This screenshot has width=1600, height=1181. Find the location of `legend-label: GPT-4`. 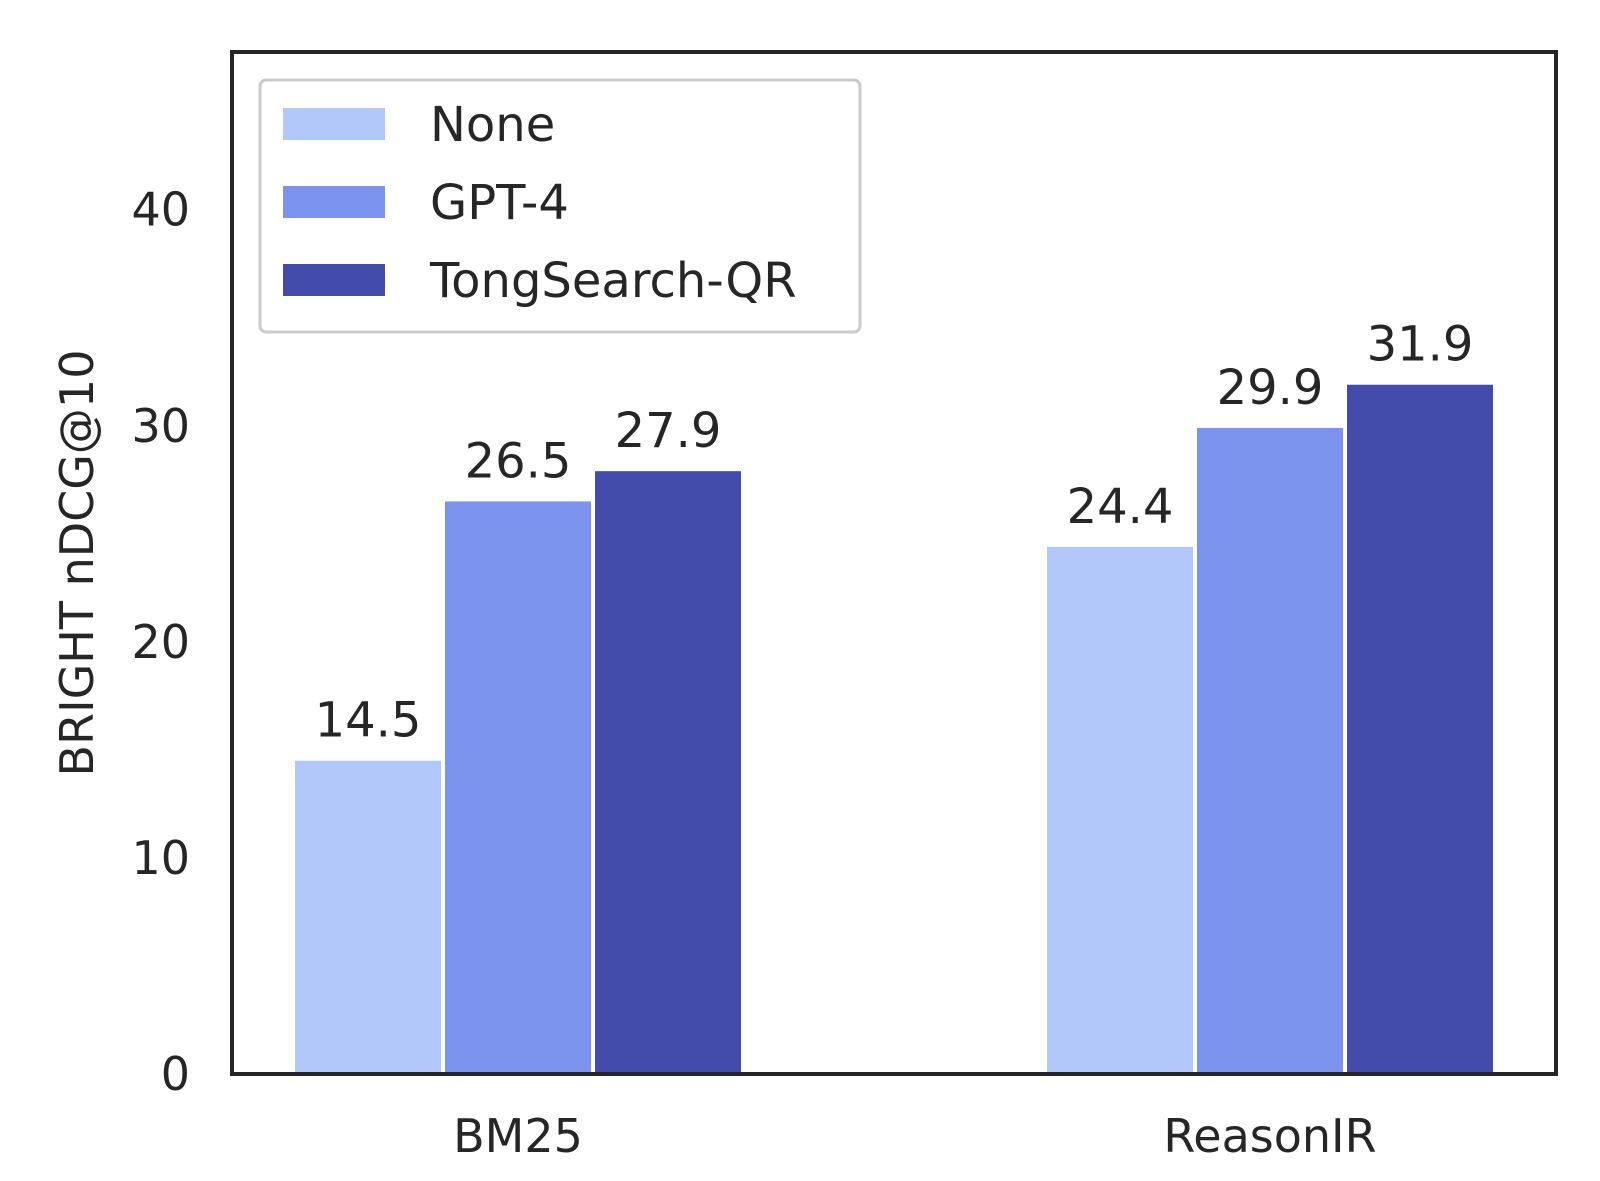

legend-label: GPT-4 is located at coordinates (499, 203).